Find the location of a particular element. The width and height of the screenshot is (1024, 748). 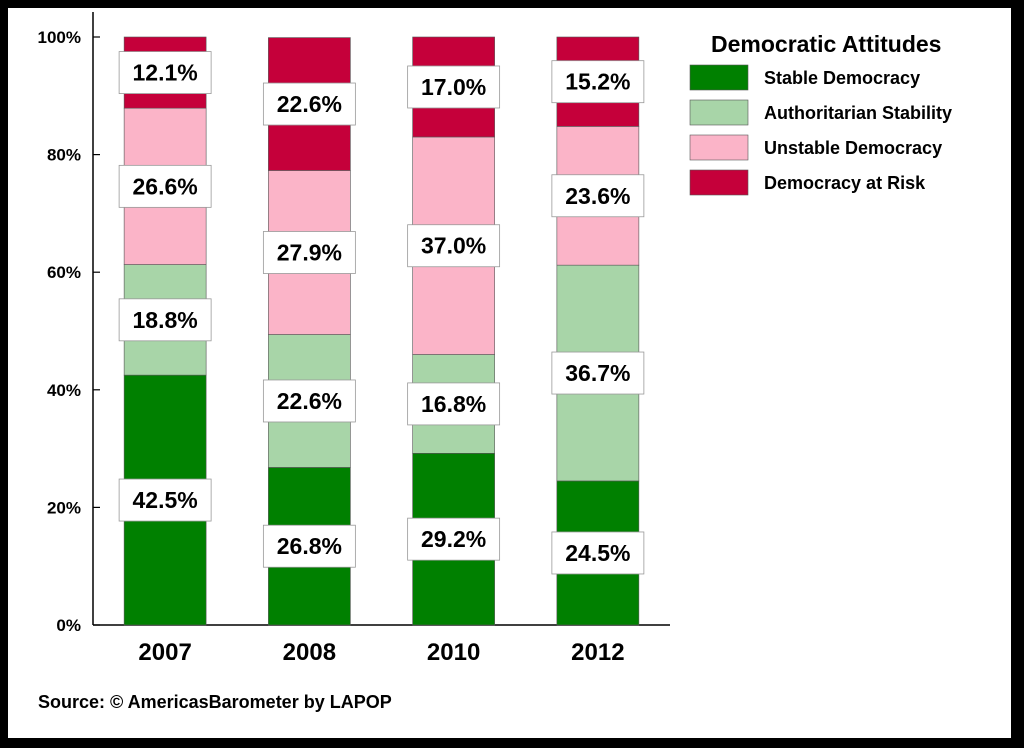

value-label: 16.8% is located at coordinates (453, 404).